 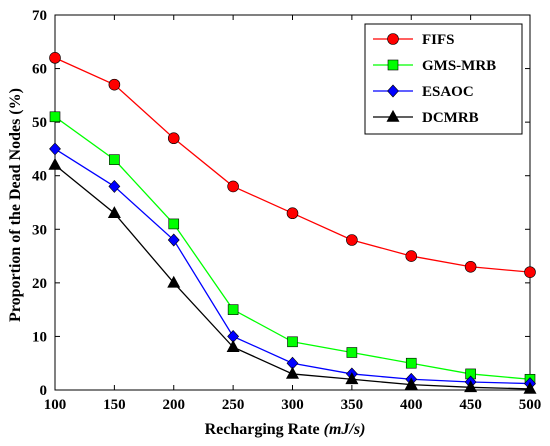 I want to click on y-tick-label: 20, so click(x=39, y=284).